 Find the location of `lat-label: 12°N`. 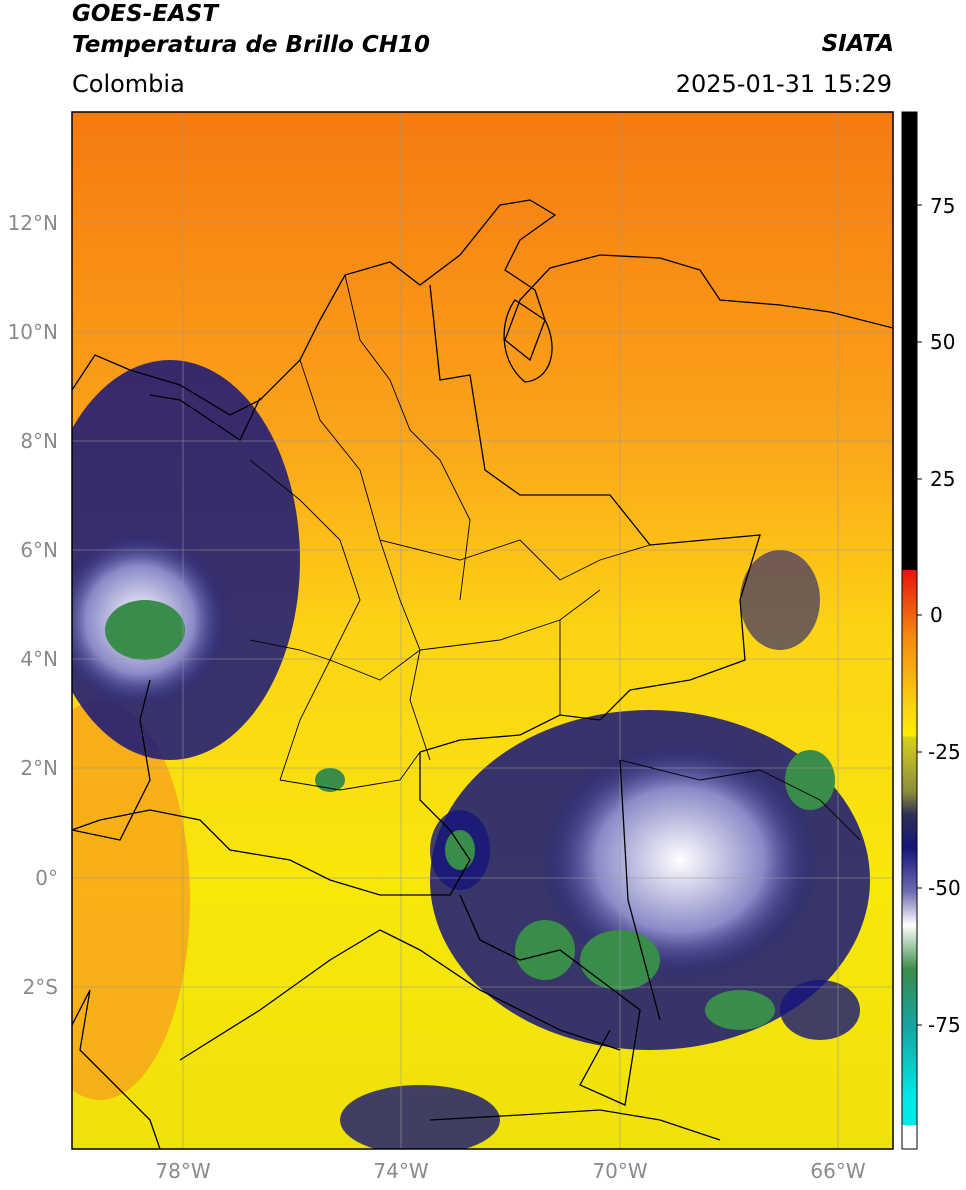

lat-label: 12°N is located at coordinates (33, 223).